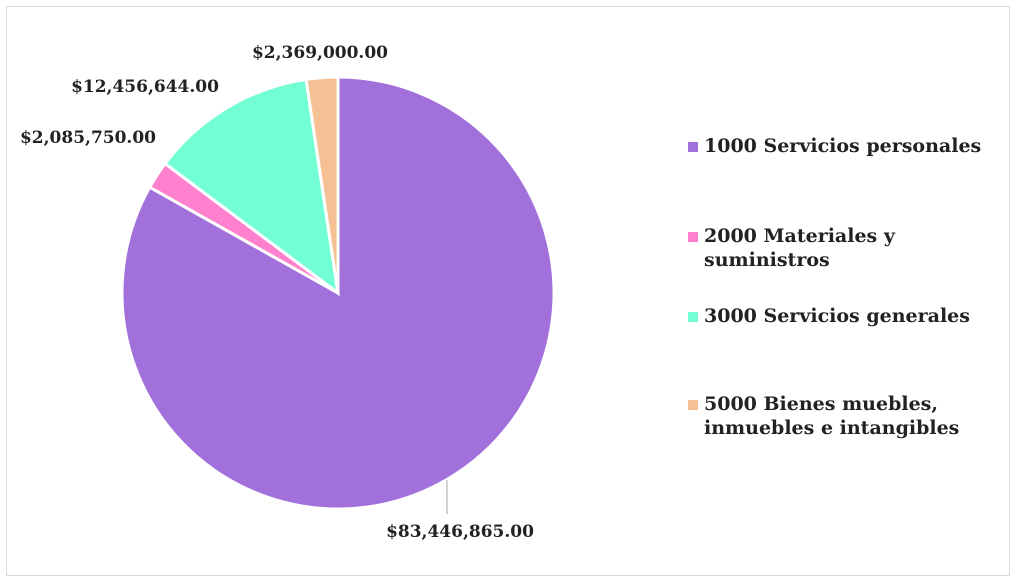 This screenshot has height=582, width=1016. What do you see at coordinates (320, 53) in the screenshot?
I see `data-label-4: $2,369,000.00` at bounding box center [320, 53].